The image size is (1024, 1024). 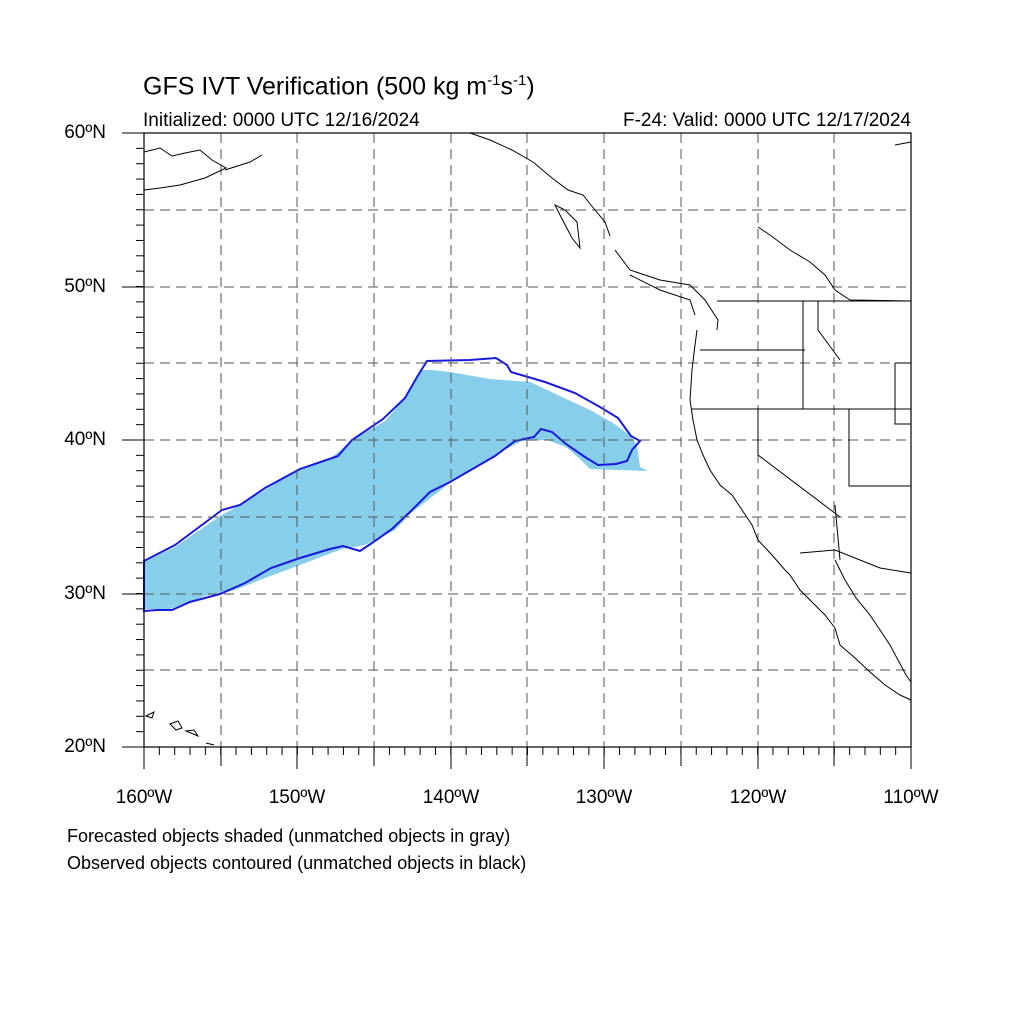 I want to click on lat-label-60: 60ºN, so click(x=85, y=132).